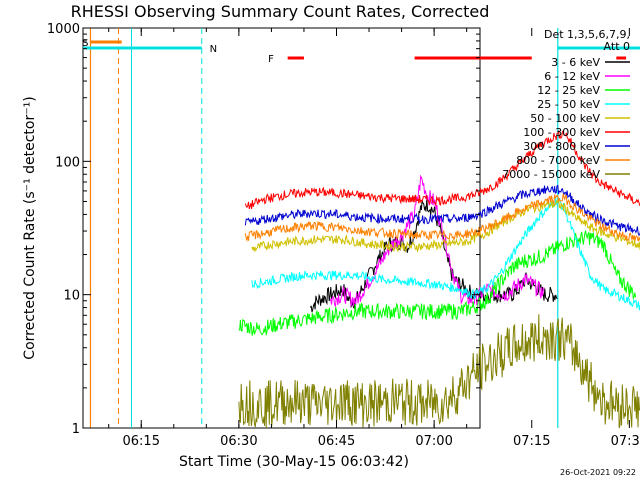  Describe the element at coordinates (587, 34) in the screenshot. I see `legend-header: Det 1,3,5,6,7,9,` at that location.